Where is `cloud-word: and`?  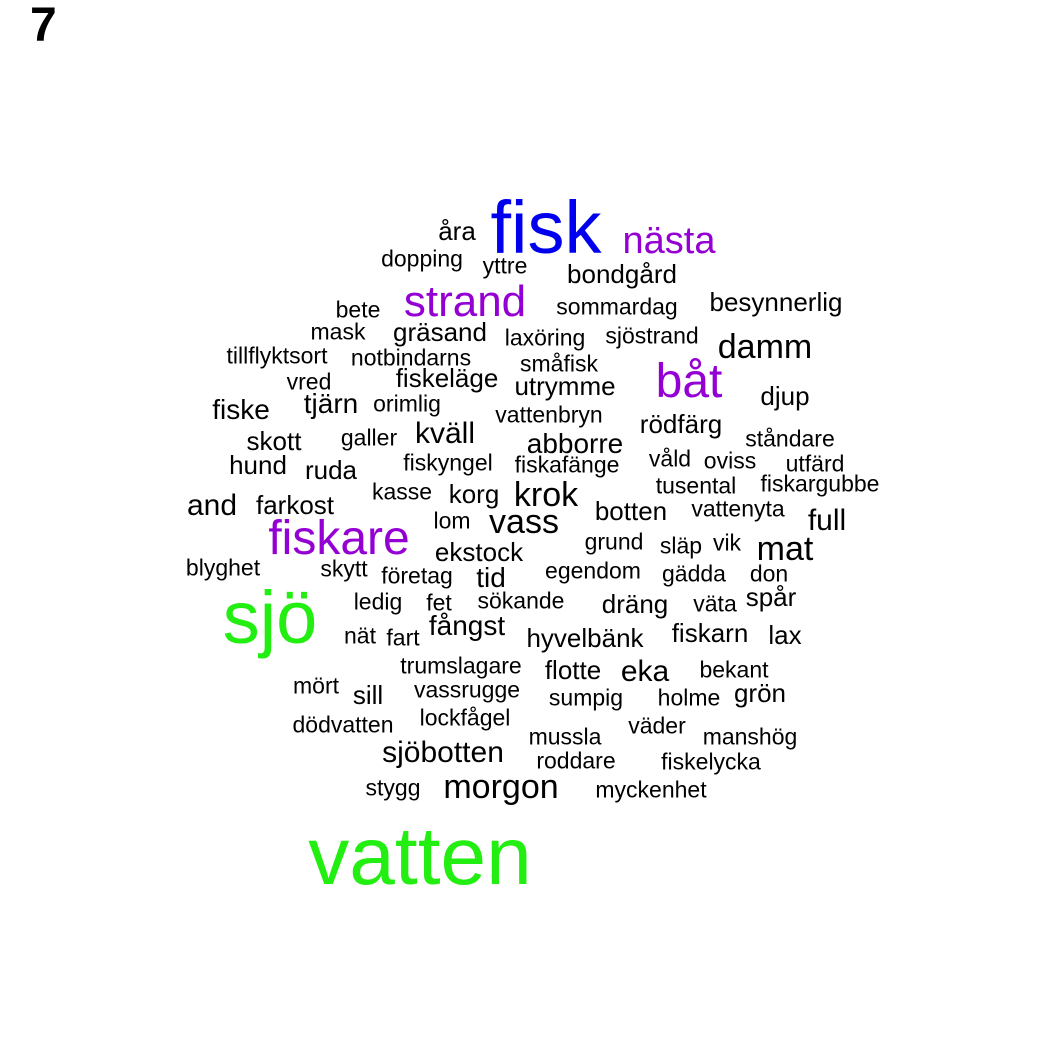
cloud-word: and is located at coordinates (212, 505).